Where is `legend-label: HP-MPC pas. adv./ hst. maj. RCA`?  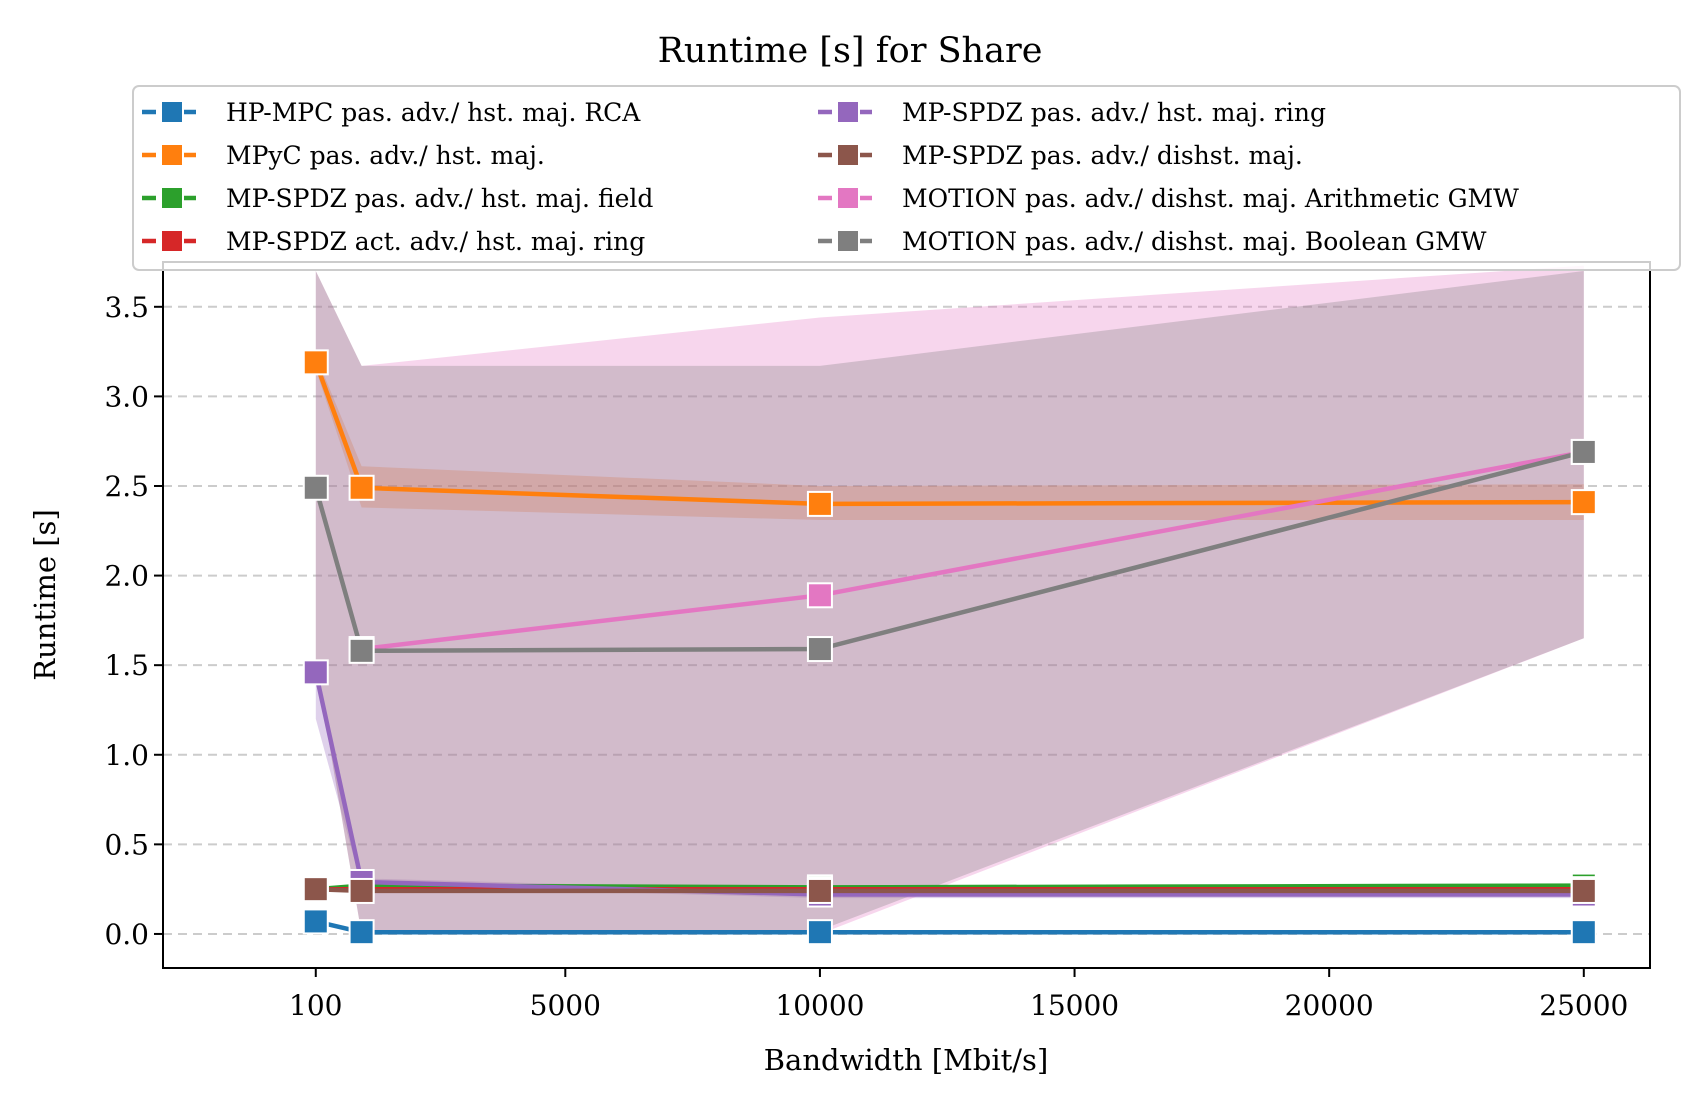
legend-label: HP-MPC pas. adv./ hst. maj. RCA is located at coordinates (433, 112).